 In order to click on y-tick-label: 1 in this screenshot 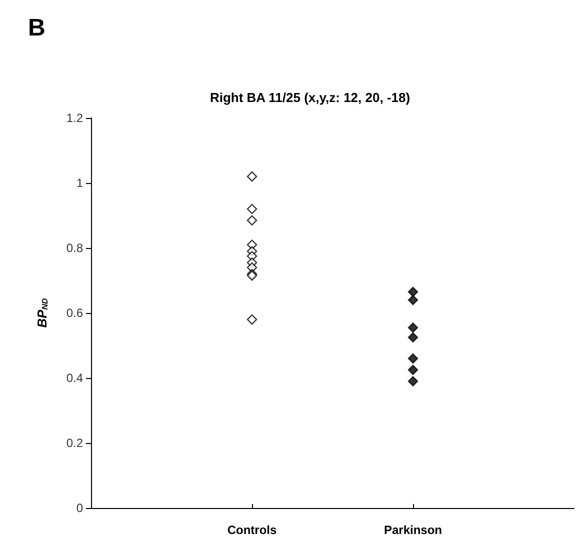, I will do `click(80, 183)`.